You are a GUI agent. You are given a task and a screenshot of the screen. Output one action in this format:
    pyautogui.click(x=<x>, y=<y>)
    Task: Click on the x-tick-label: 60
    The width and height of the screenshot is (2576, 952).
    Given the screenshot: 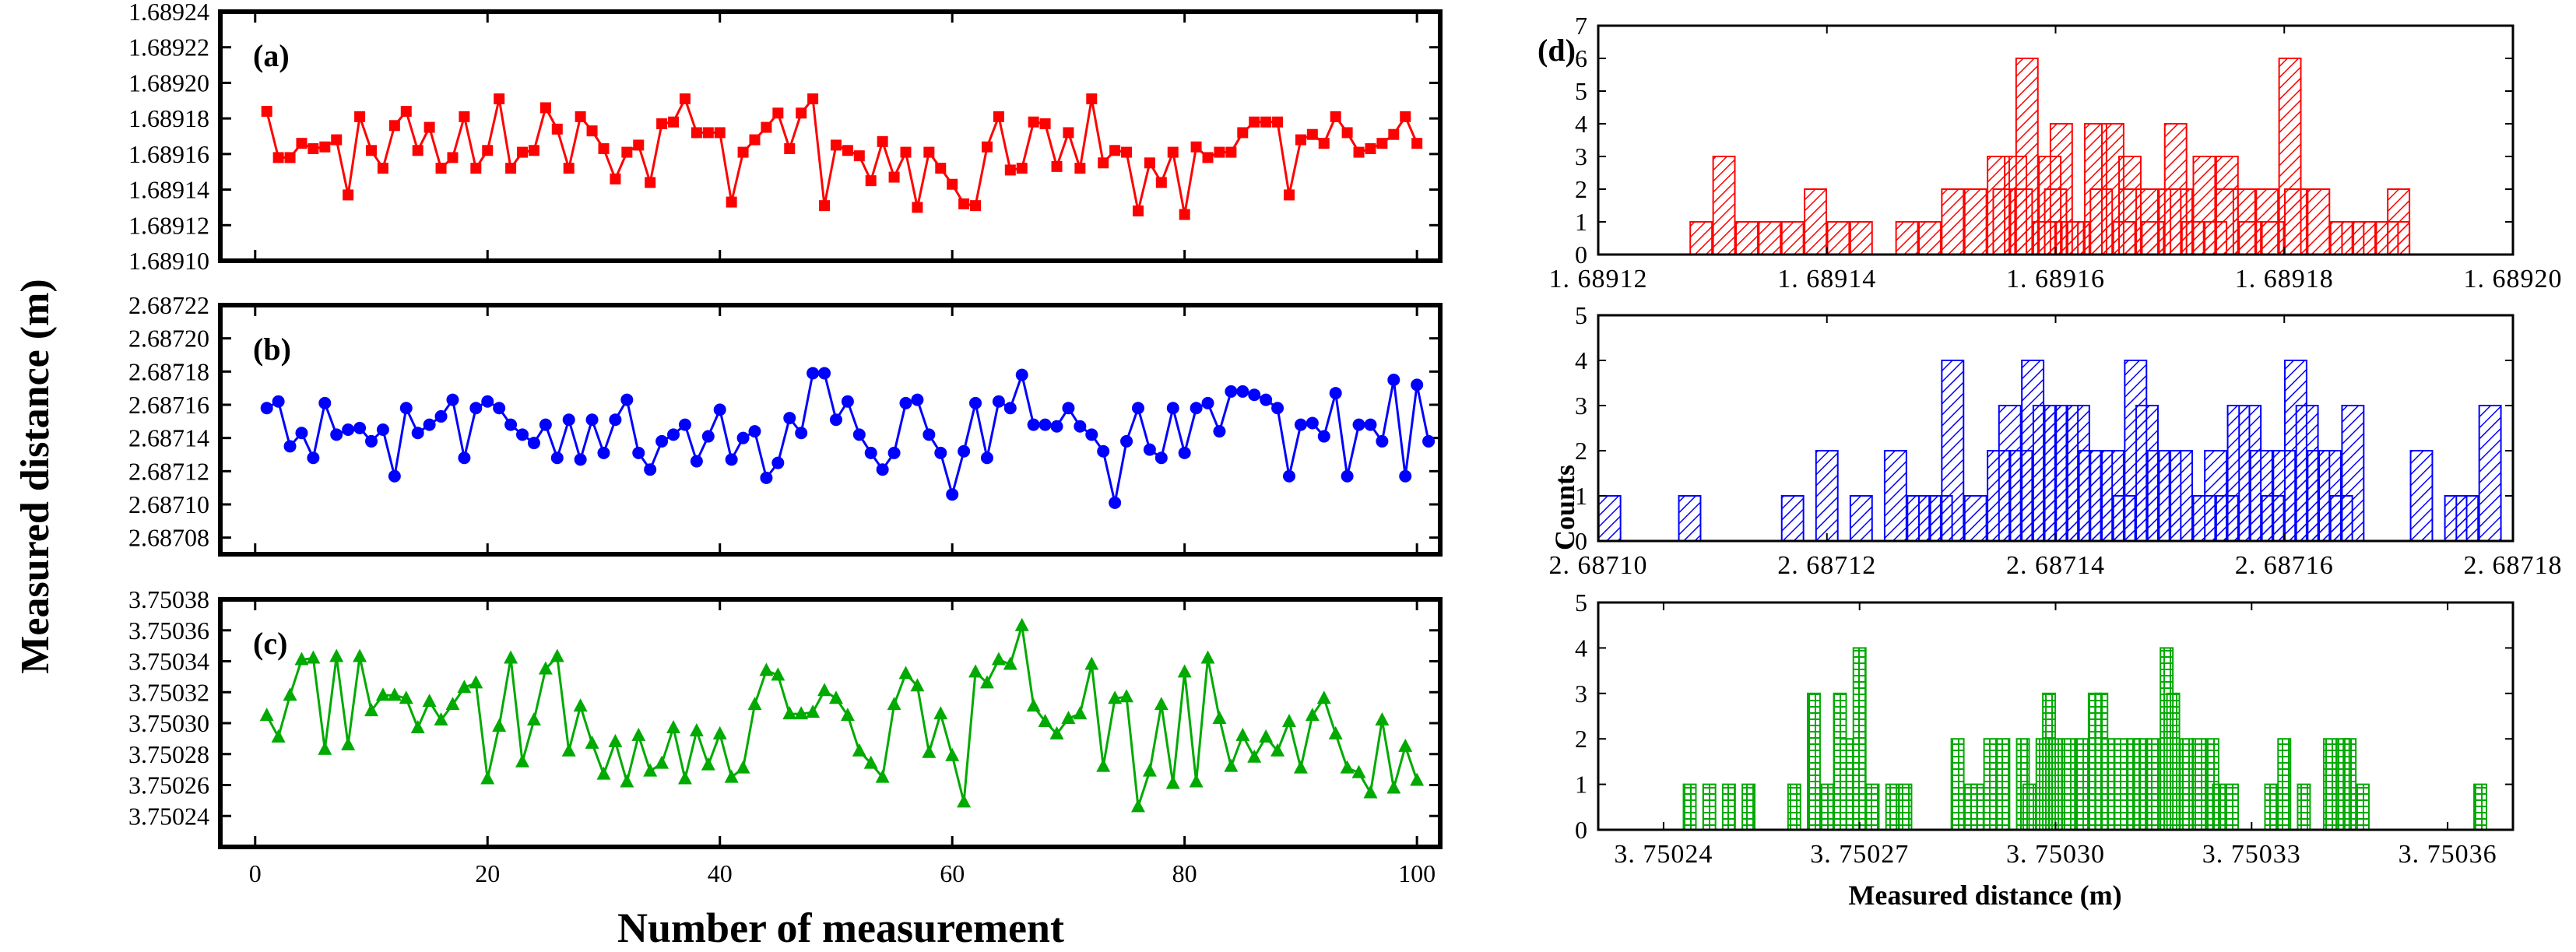 What is the action you would take?
    pyautogui.click(x=952, y=873)
    